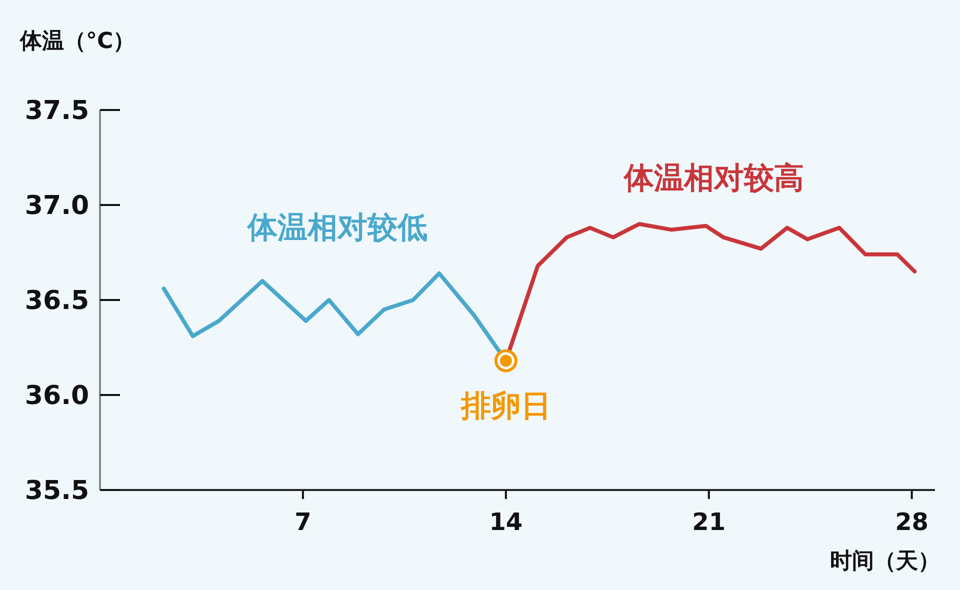 Image resolution: width=960 pixels, height=590 pixels. I want to click on y-tick-label: 36.0, so click(57, 396).